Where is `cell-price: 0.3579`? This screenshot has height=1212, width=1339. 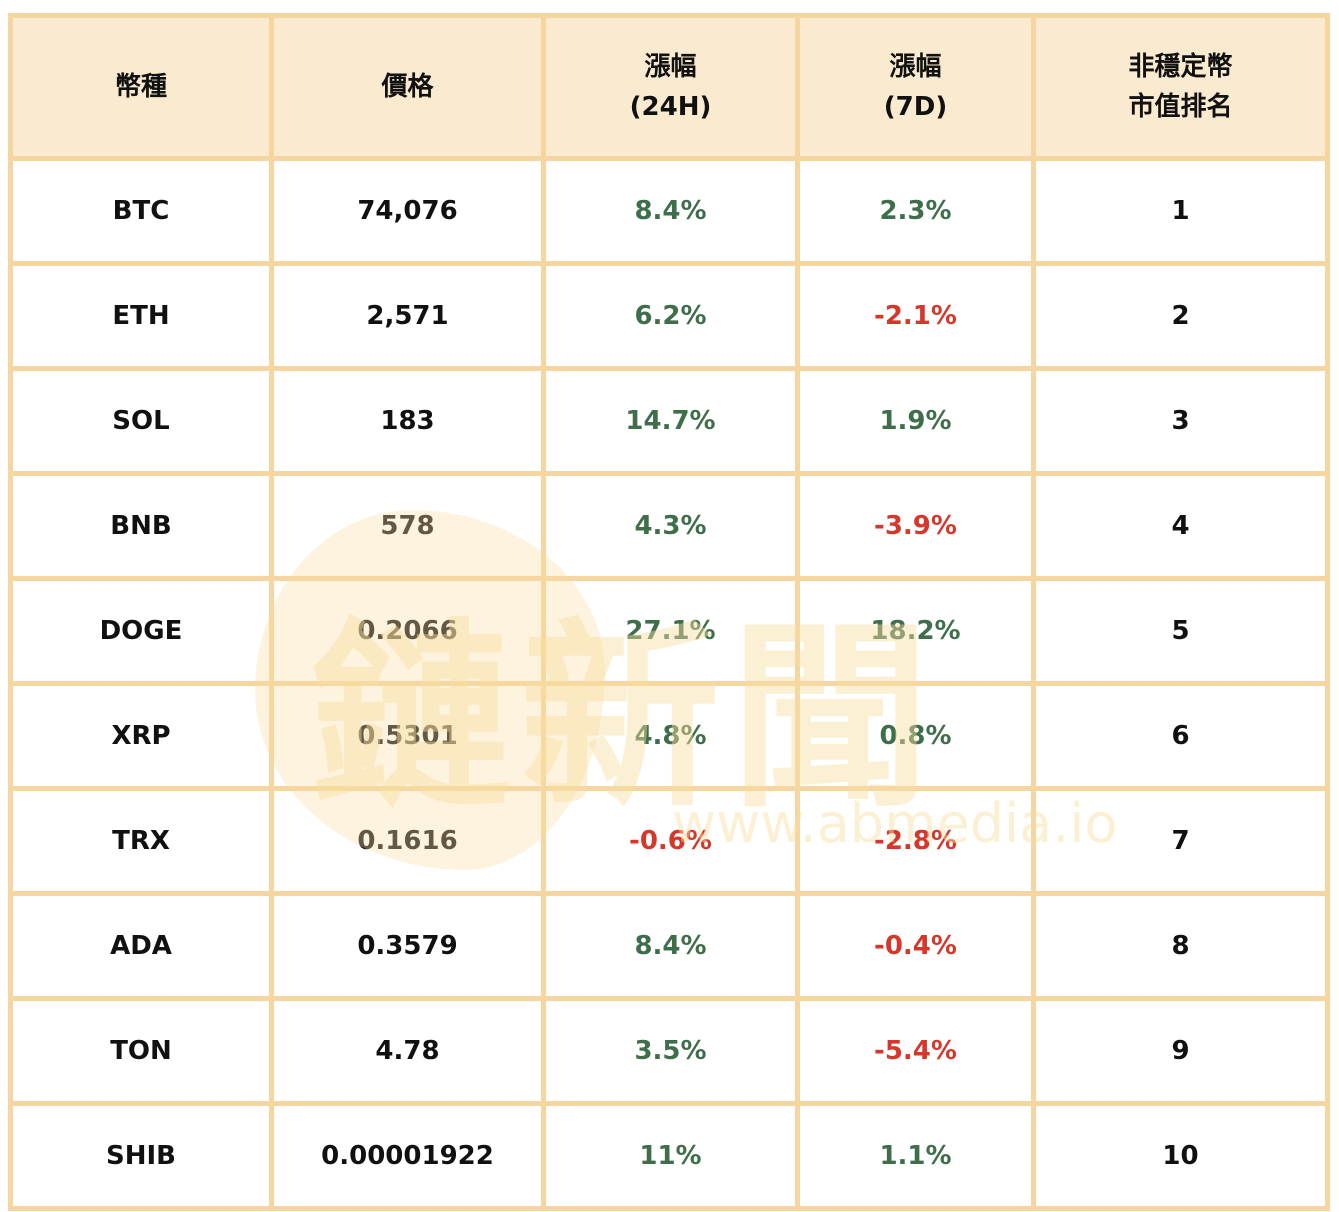
cell-price: 0.3579 is located at coordinates (407, 946).